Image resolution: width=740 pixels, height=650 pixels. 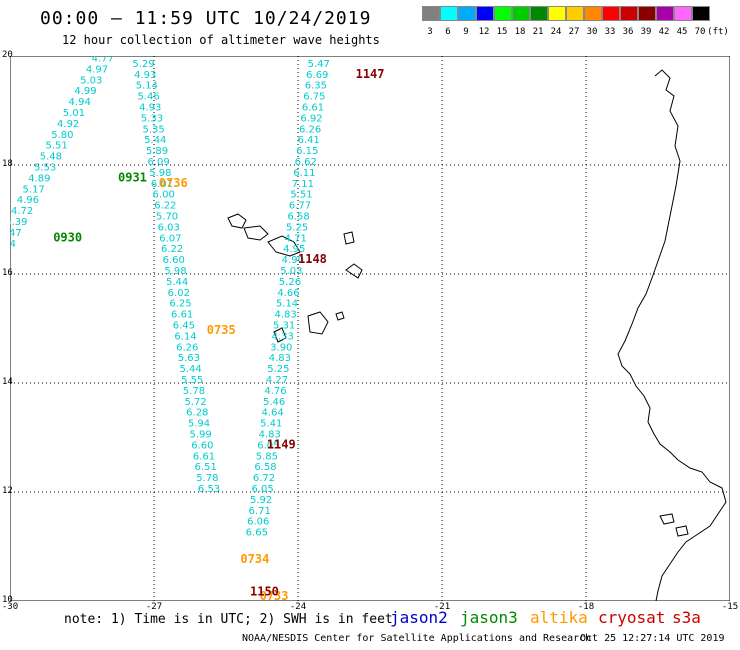 What do you see at coordinates (556, 32) in the screenshot?
I see `legend-label: 24` at bounding box center [556, 32].